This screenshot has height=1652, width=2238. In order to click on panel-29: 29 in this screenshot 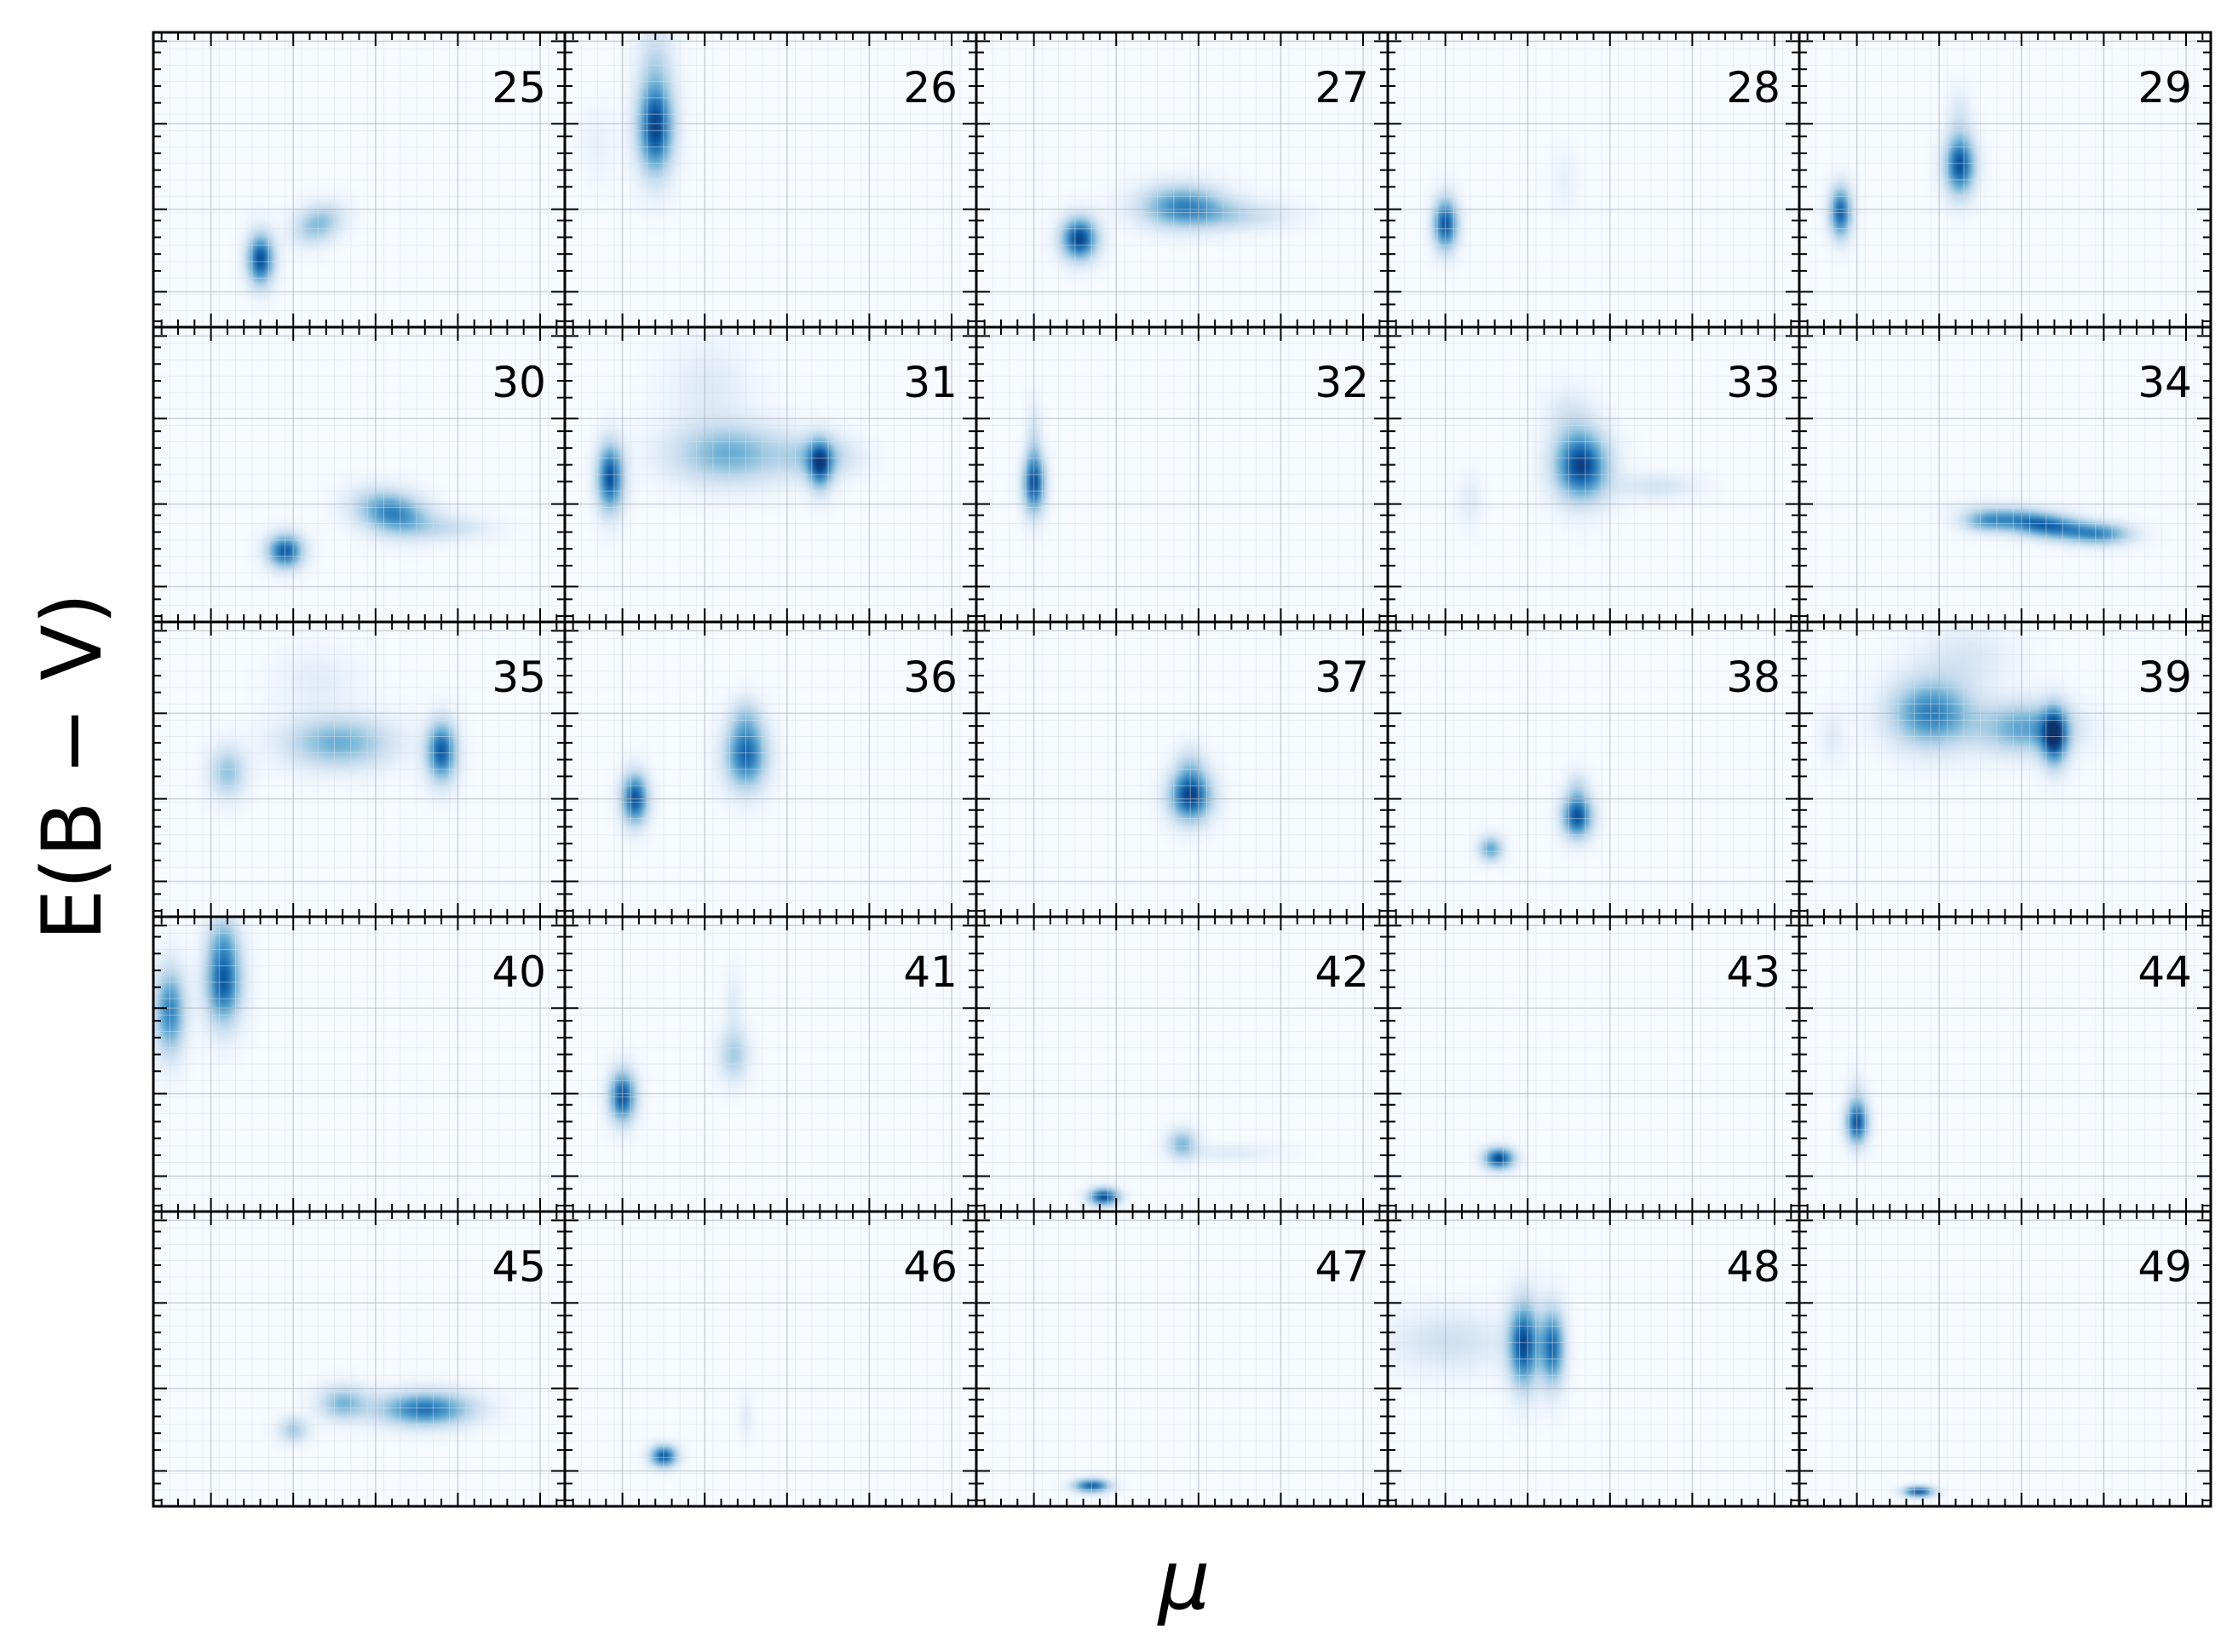, I will do `click(2005, 180)`.